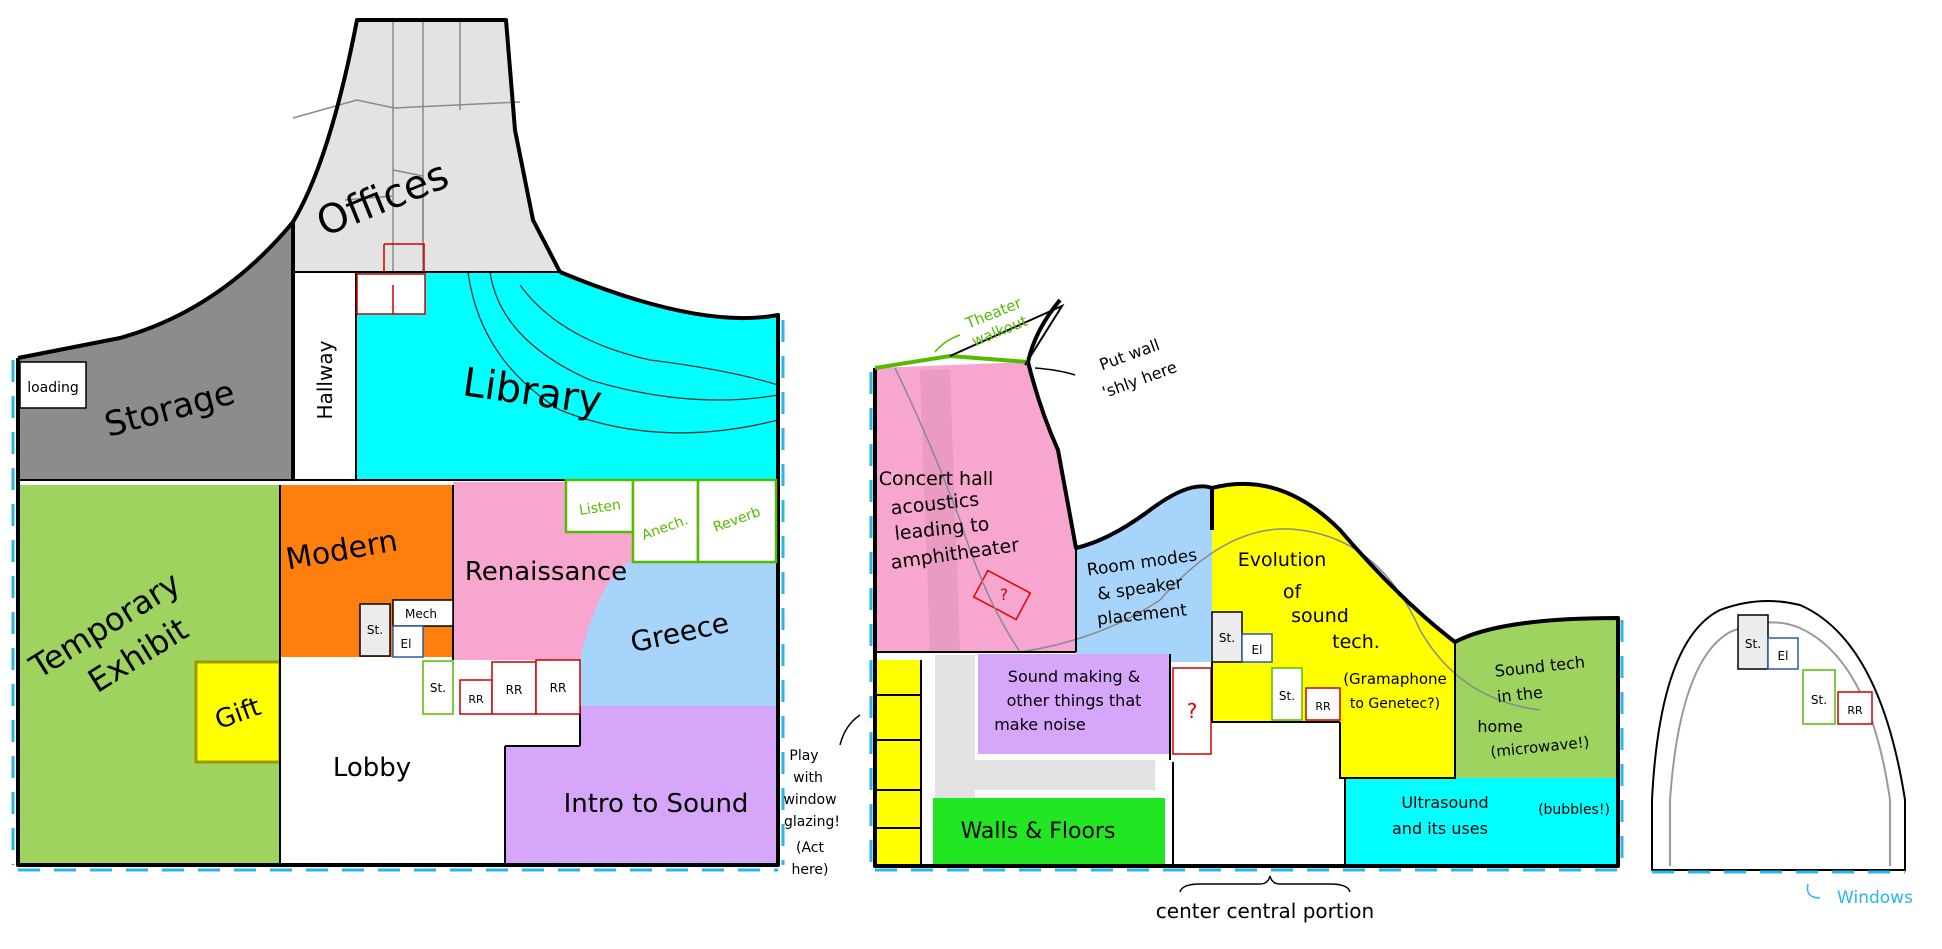 The height and width of the screenshot is (949, 1942). I want to click on label-question-2: ?, so click(1192, 711).